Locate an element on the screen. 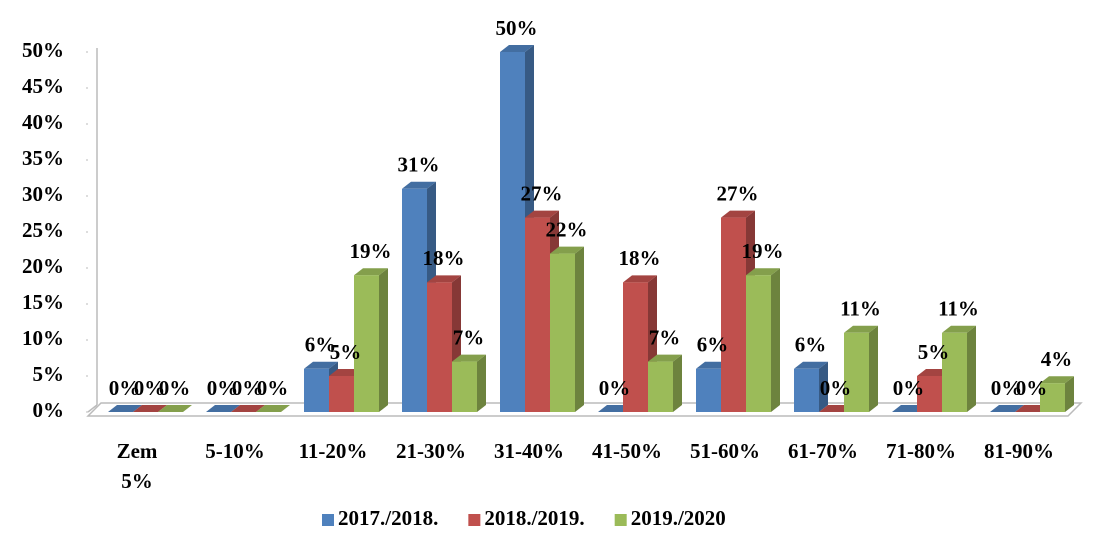 The height and width of the screenshot is (549, 1096). x-tick-label: 11-20% is located at coordinates (333, 451).